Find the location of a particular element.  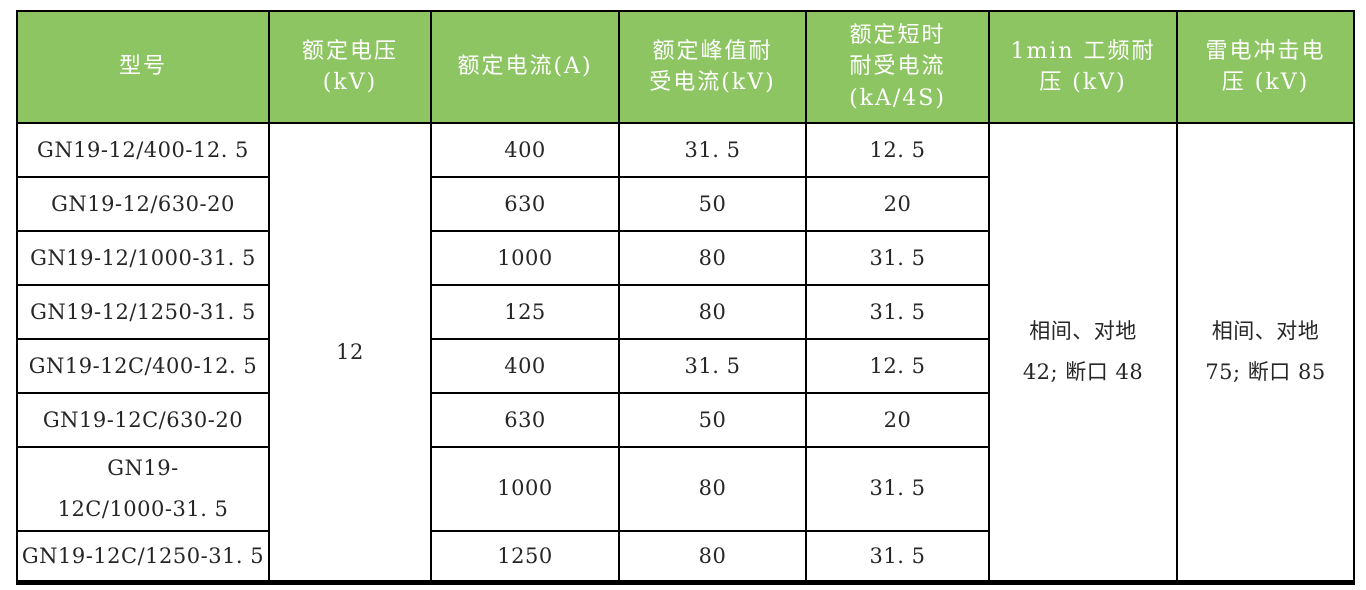

table-row: GN19-12/1250-31. 5 125 80 31. 5 is located at coordinates (685, 312).